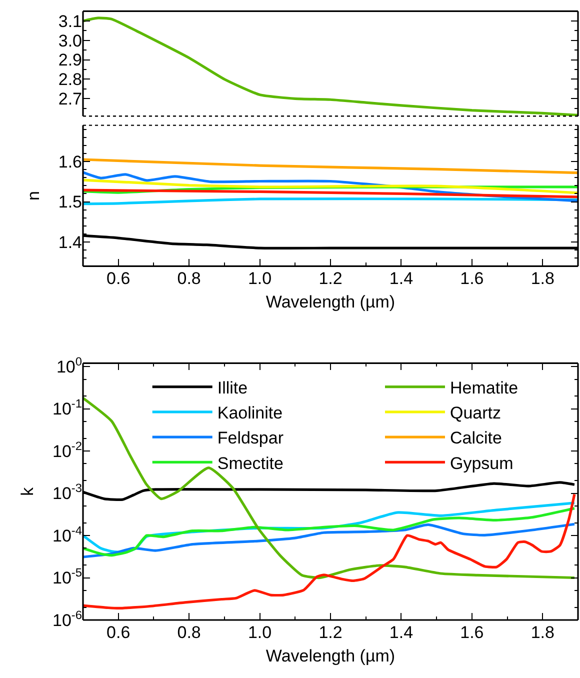  I want to click on legend-label: Quartz, so click(476, 413).